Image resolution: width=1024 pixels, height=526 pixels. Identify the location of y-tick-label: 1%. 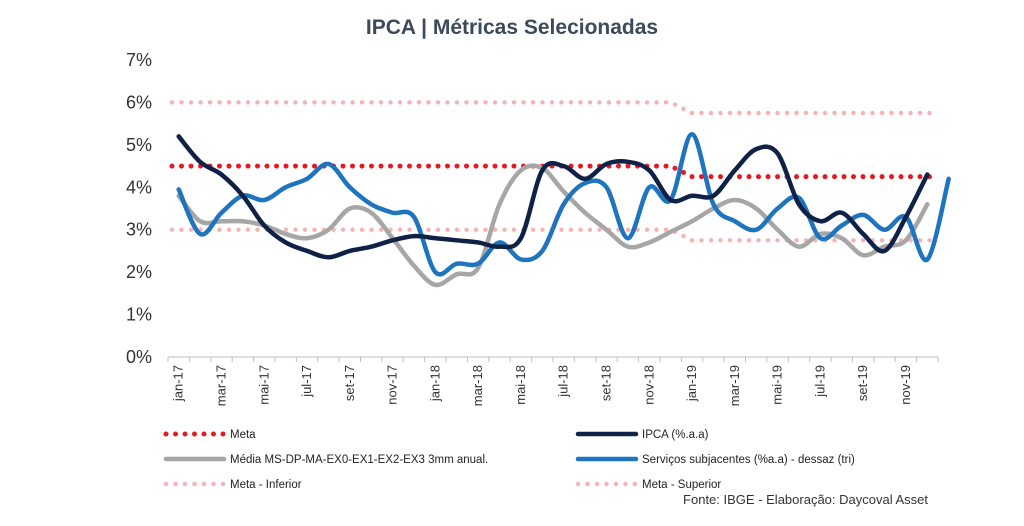
(139, 315).